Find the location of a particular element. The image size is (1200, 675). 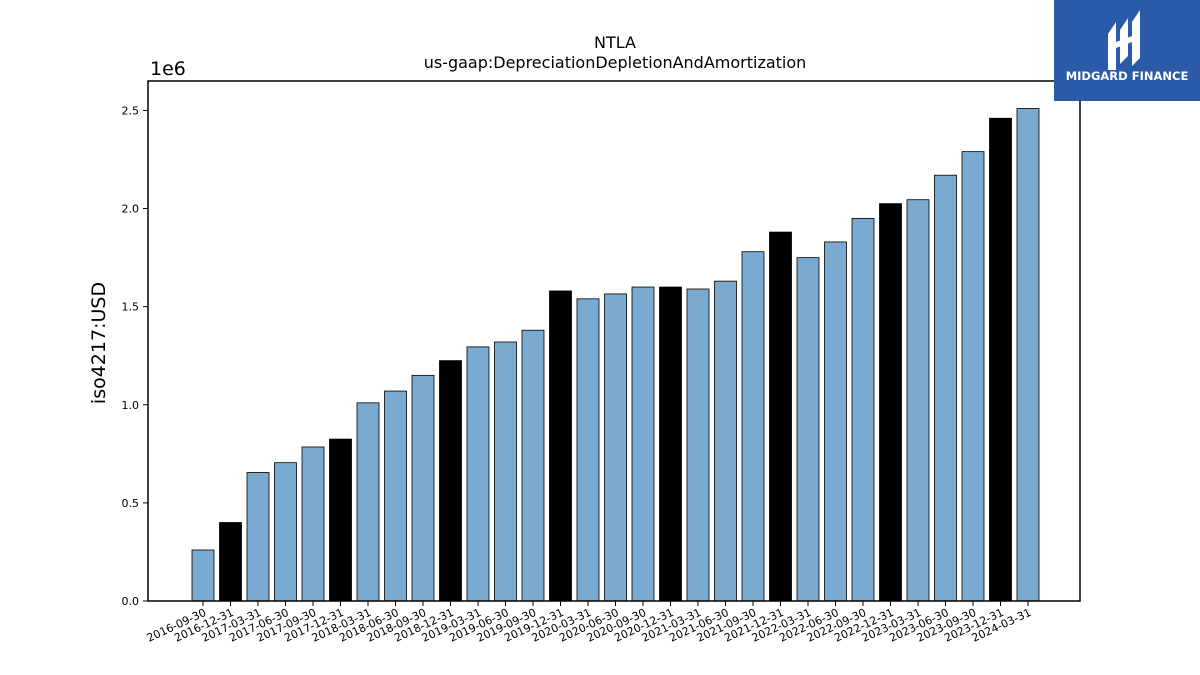

chart-title: NTLA is located at coordinates (615, 42).